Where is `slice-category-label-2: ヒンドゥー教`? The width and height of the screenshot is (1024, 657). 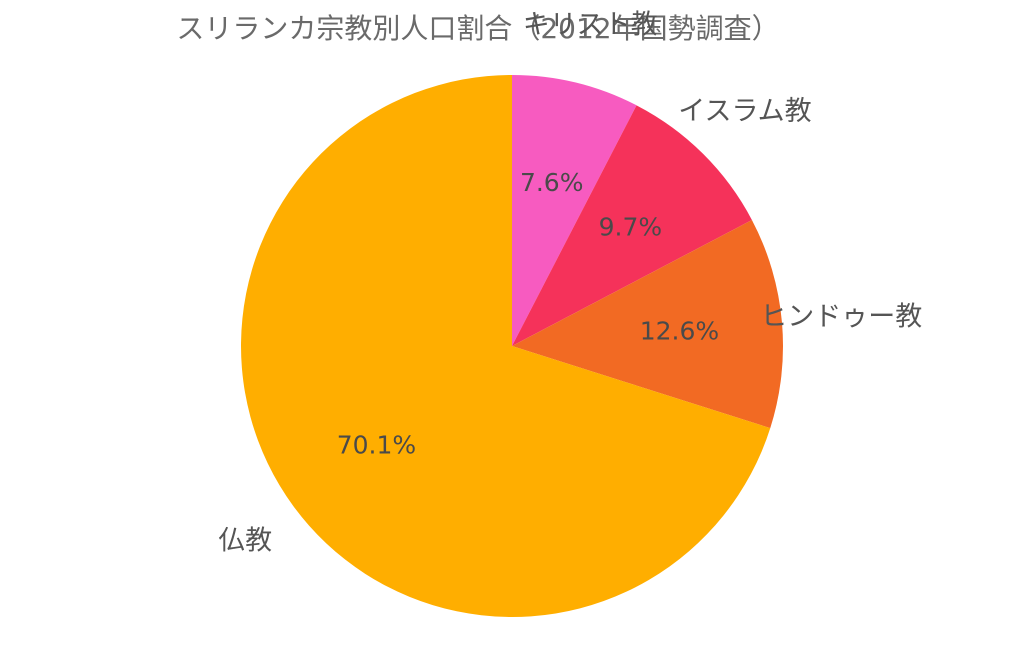 slice-category-label-2: ヒンドゥー教 is located at coordinates (841, 317).